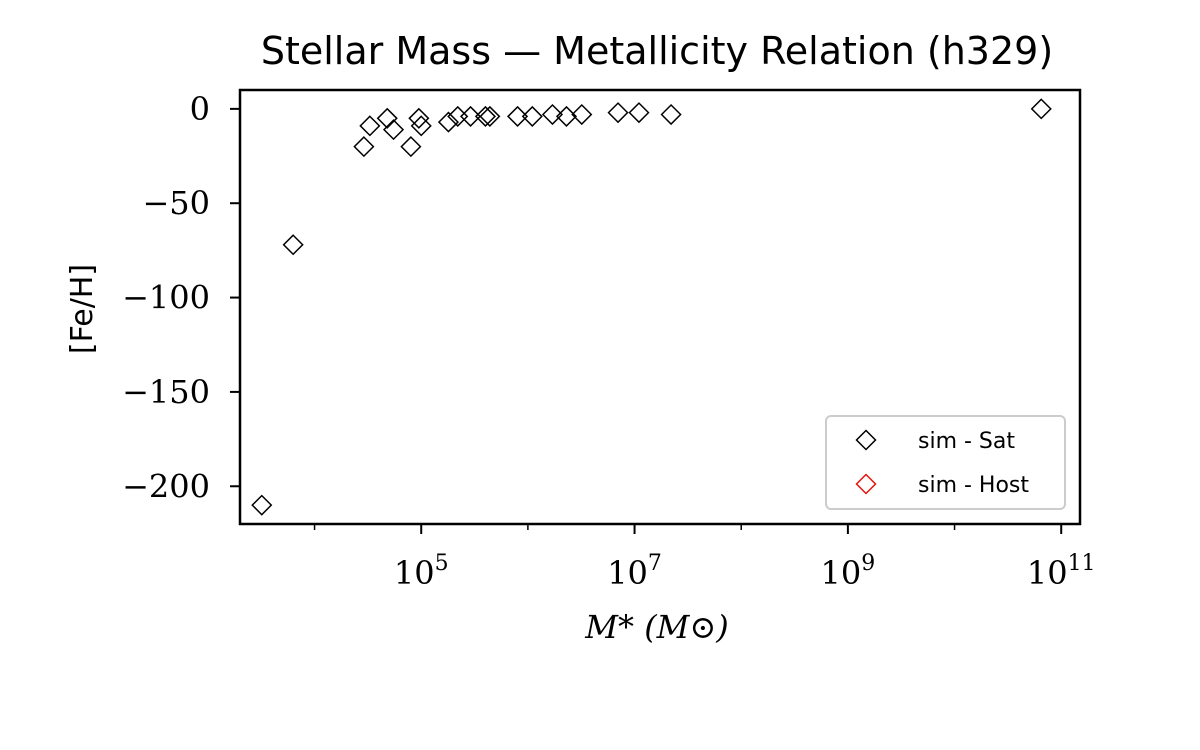 The image size is (1200, 750). Describe the element at coordinates (966, 441) in the screenshot. I see `legend-label: sim - Sat` at that location.